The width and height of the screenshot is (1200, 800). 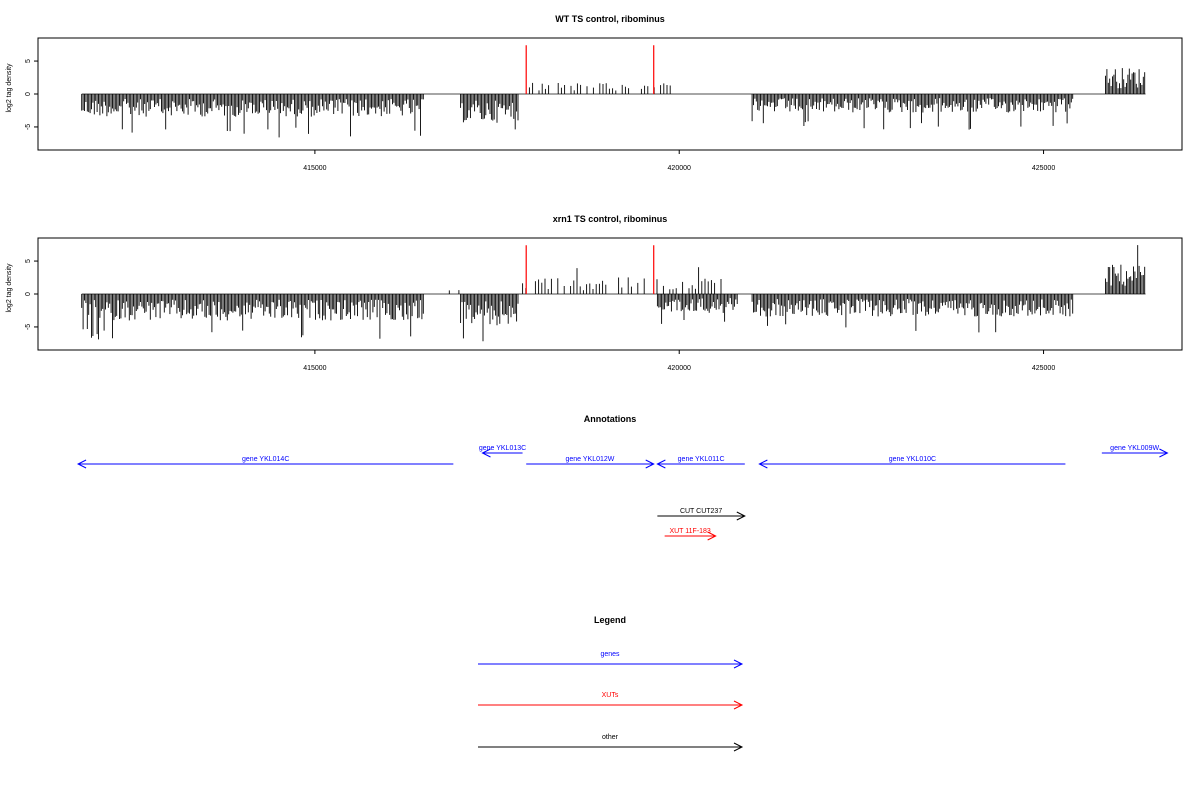 I want to click on wt-y-tick-label: 5, so click(x=28, y=61).